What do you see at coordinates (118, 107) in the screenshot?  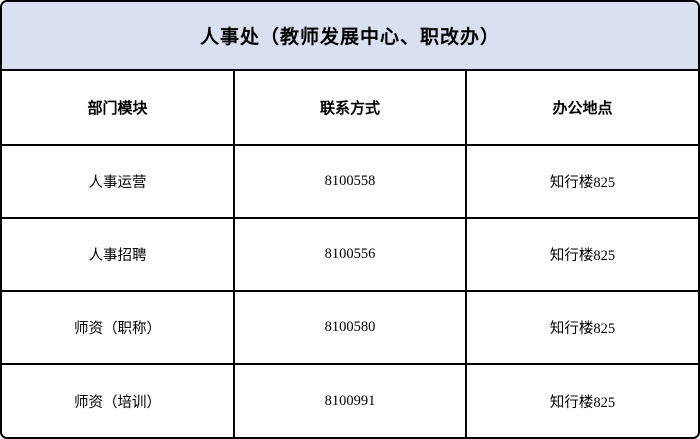 I see `column-header-module: 部门模块` at bounding box center [118, 107].